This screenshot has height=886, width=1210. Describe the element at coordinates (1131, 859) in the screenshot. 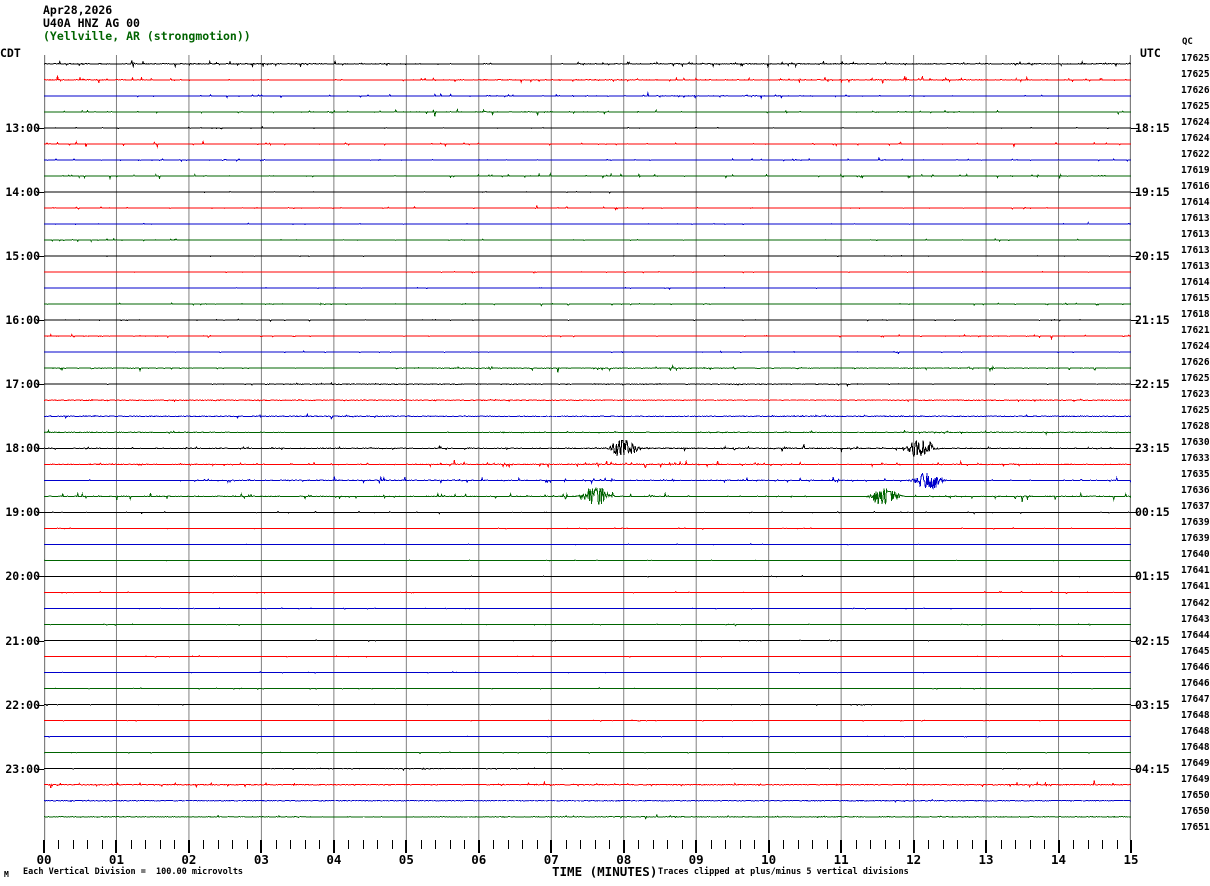

I see `x-tick-label: 15` at that location.